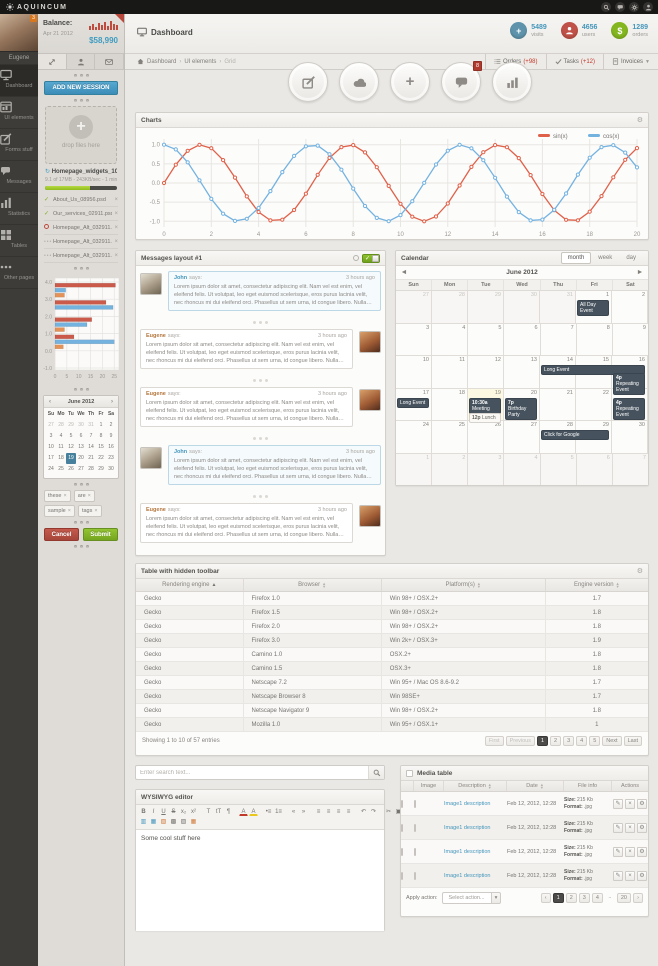  What do you see at coordinates (535, 786) in the screenshot?
I see `media-column-date: Date ▲ ▼` at bounding box center [535, 786].